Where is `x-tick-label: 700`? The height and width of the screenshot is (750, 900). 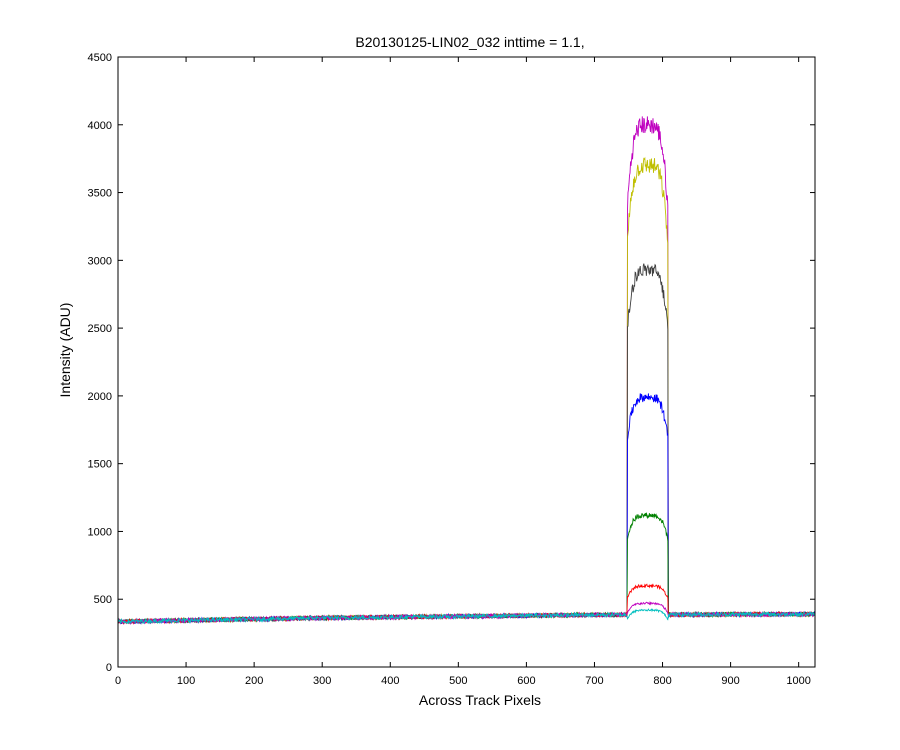
x-tick-label: 700 is located at coordinates (594, 681).